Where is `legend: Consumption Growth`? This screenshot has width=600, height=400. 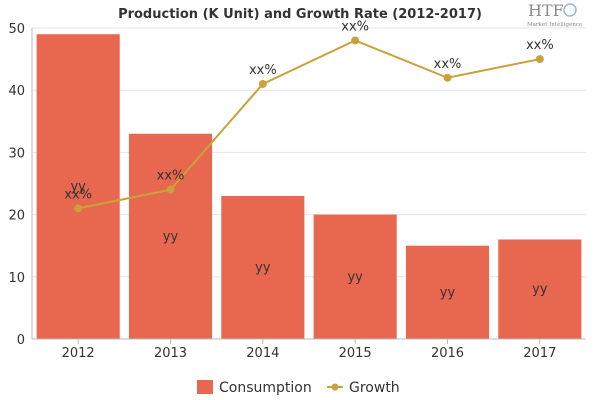
legend: Consumption Growth is located at coordinates (298, 388).